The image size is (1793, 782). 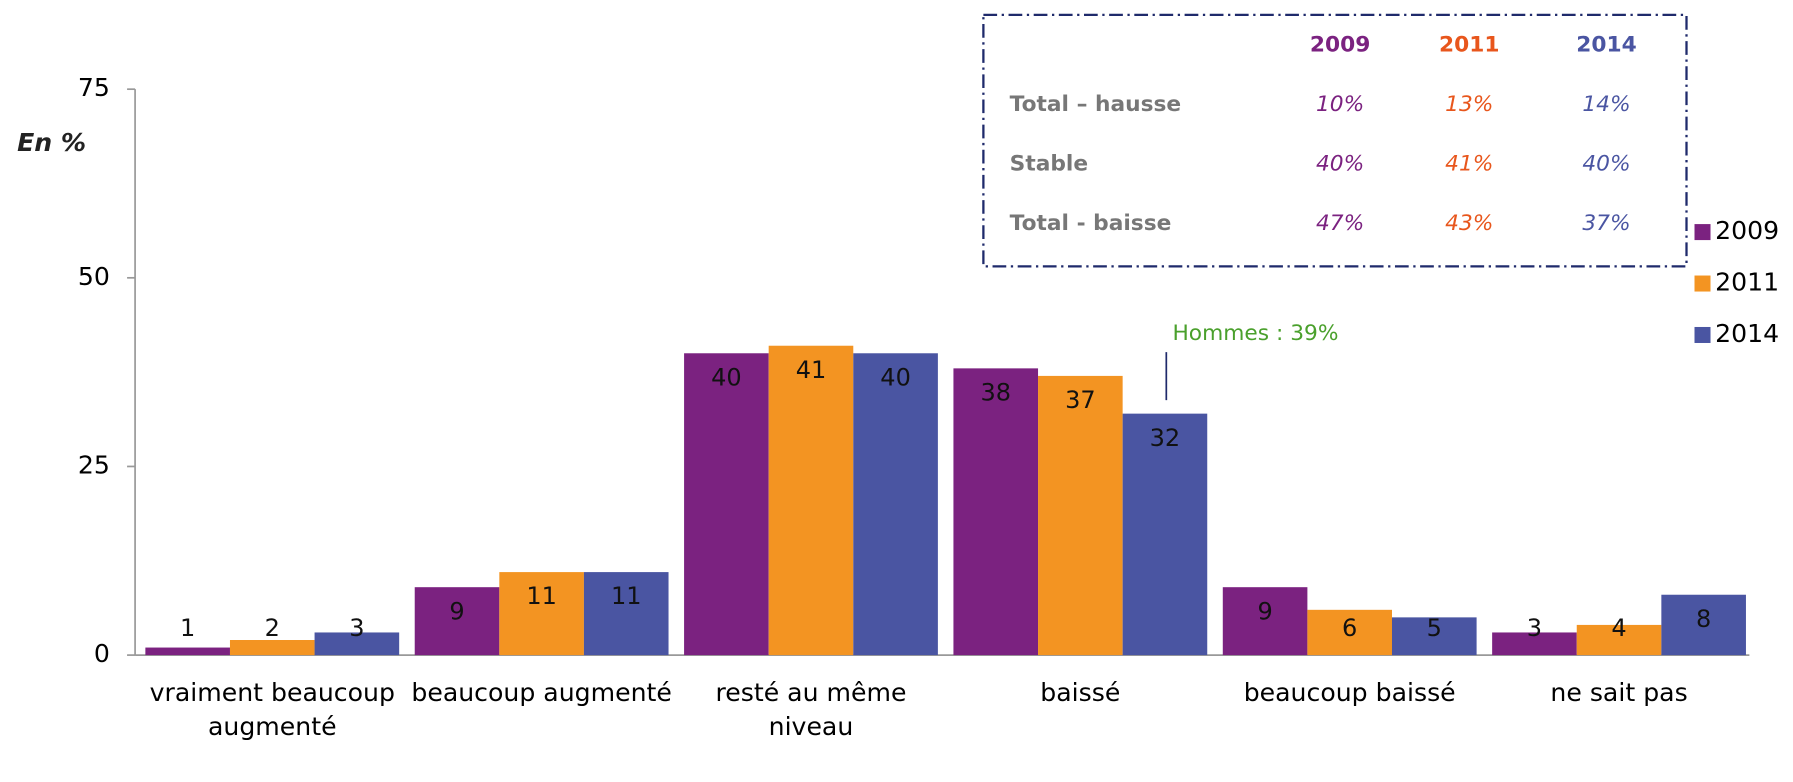 I want to click on x-tick-label-box: ne sait pas, so click(x=1619, y=693).